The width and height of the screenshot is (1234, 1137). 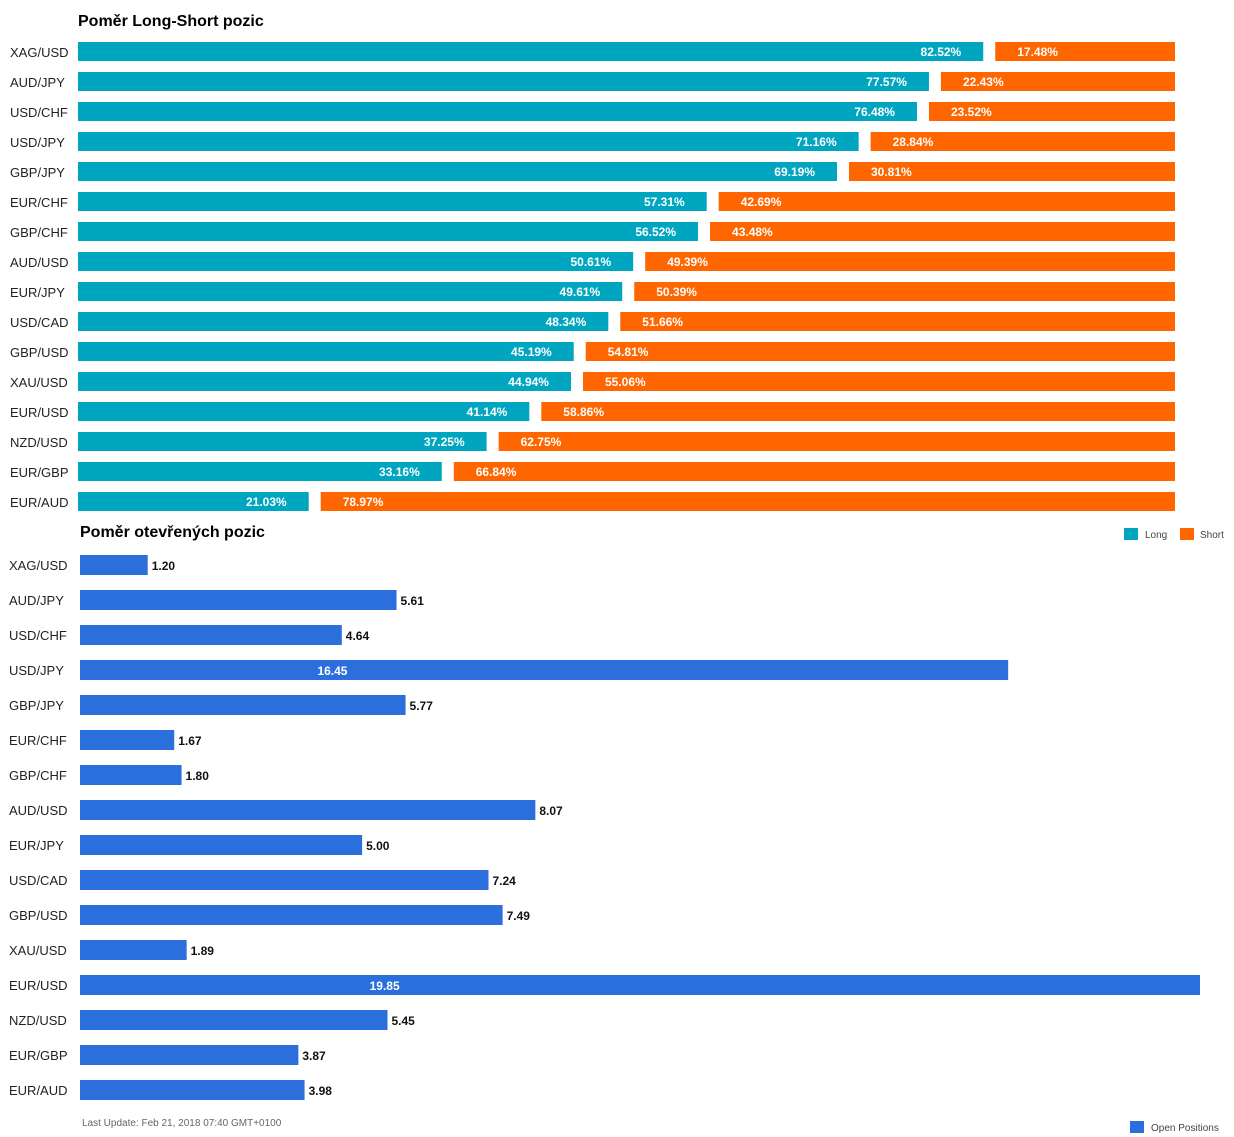 What do you see at coordinates (221, 845) in the screenshot?
I see `open-positions-bar-eur-jpy` at bounding box center [221, 845].